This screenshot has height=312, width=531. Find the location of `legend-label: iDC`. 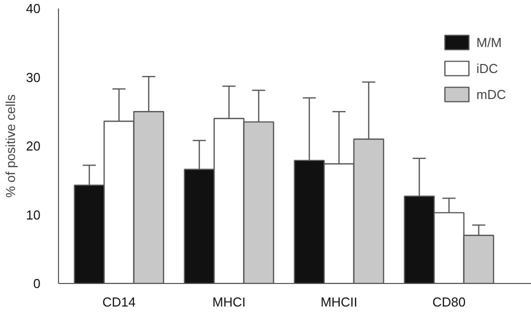

legend-label: iDC is located at coordinates (487, 68).